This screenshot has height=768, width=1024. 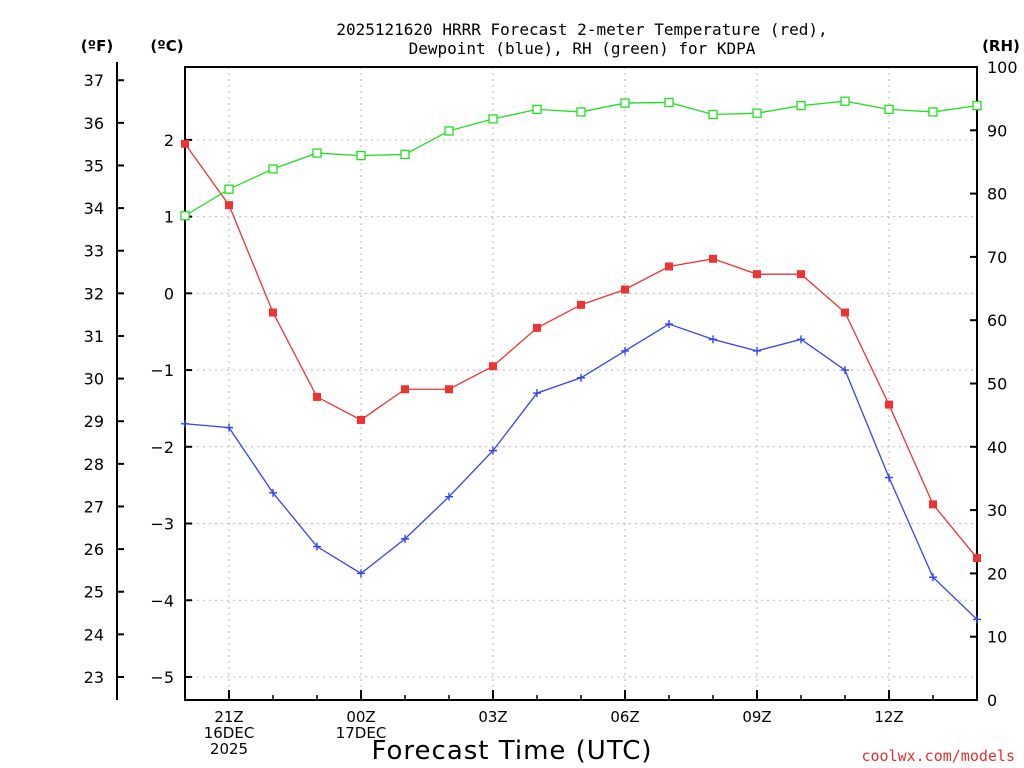 I want to click on x-tick-label: 2025, so click(x=229, y=749).